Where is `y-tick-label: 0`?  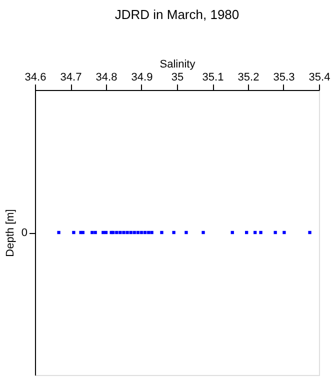
y-tick-label: 0 is located at coordinates (24, 233).